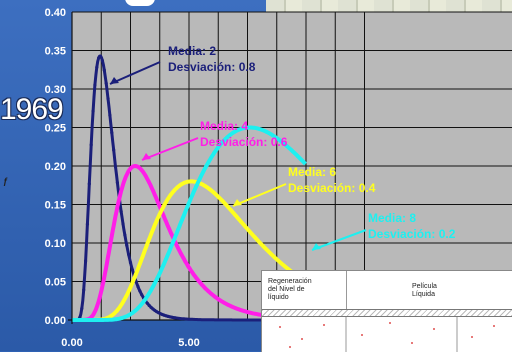  I want to click on y-tick-label: 0.35, so click(55, 52).